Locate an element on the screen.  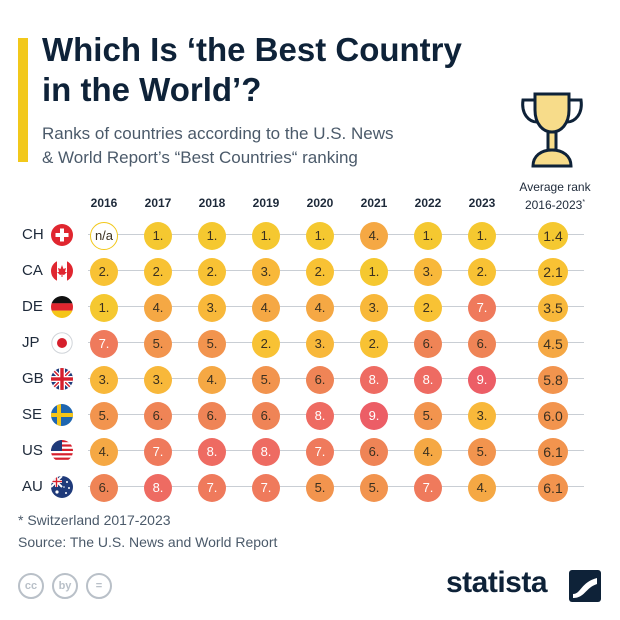
year-header-2016: 2016 is located at coordinates (104, 203).